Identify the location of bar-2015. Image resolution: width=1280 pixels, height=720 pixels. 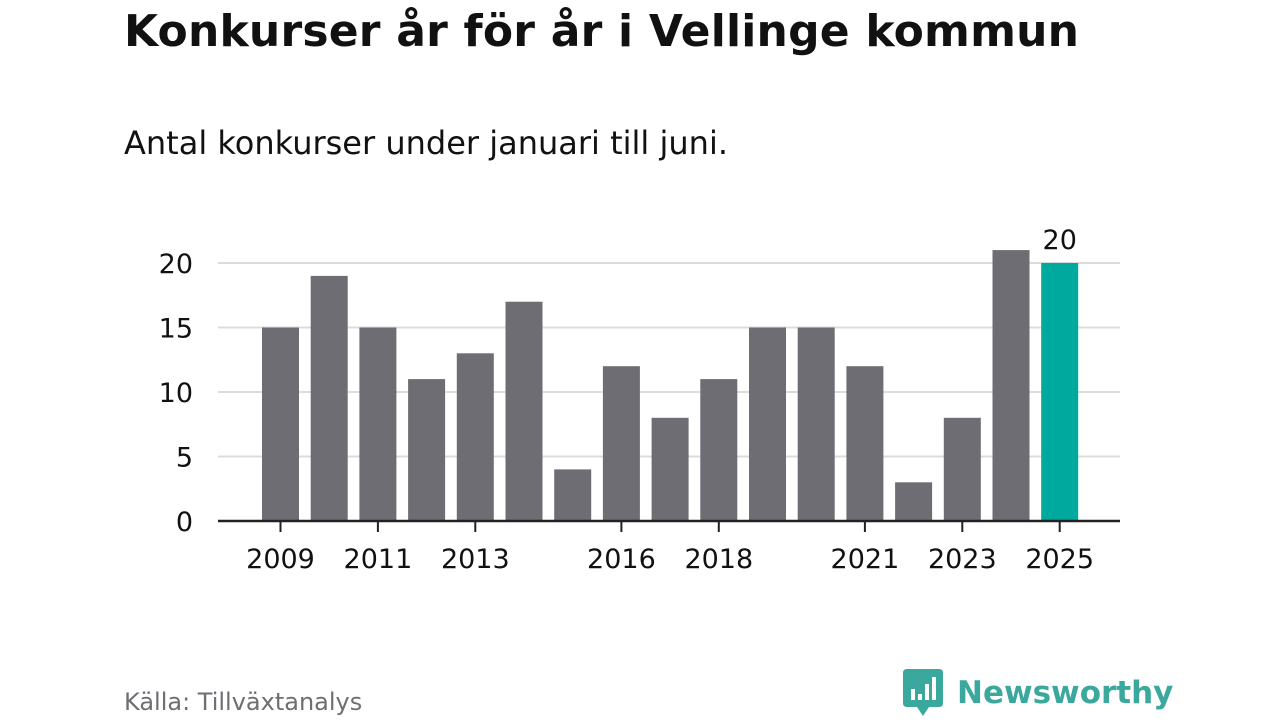
(573, 495).